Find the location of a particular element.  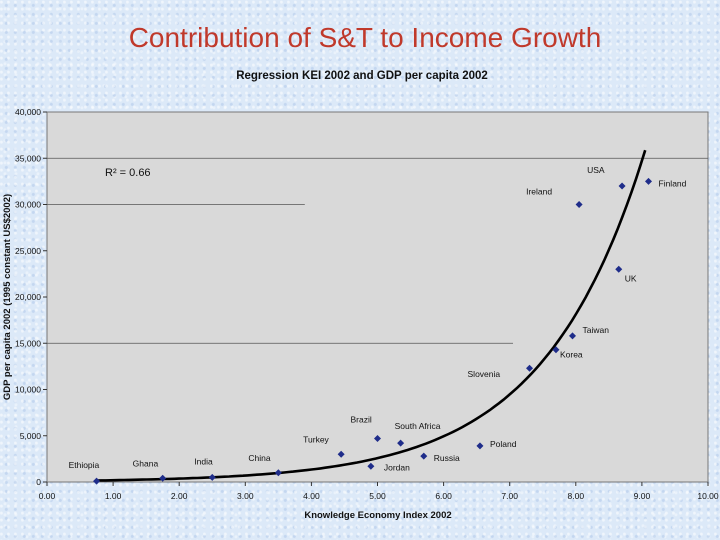

y-tick-label: 30,000 is located at coordinates (28, 205).